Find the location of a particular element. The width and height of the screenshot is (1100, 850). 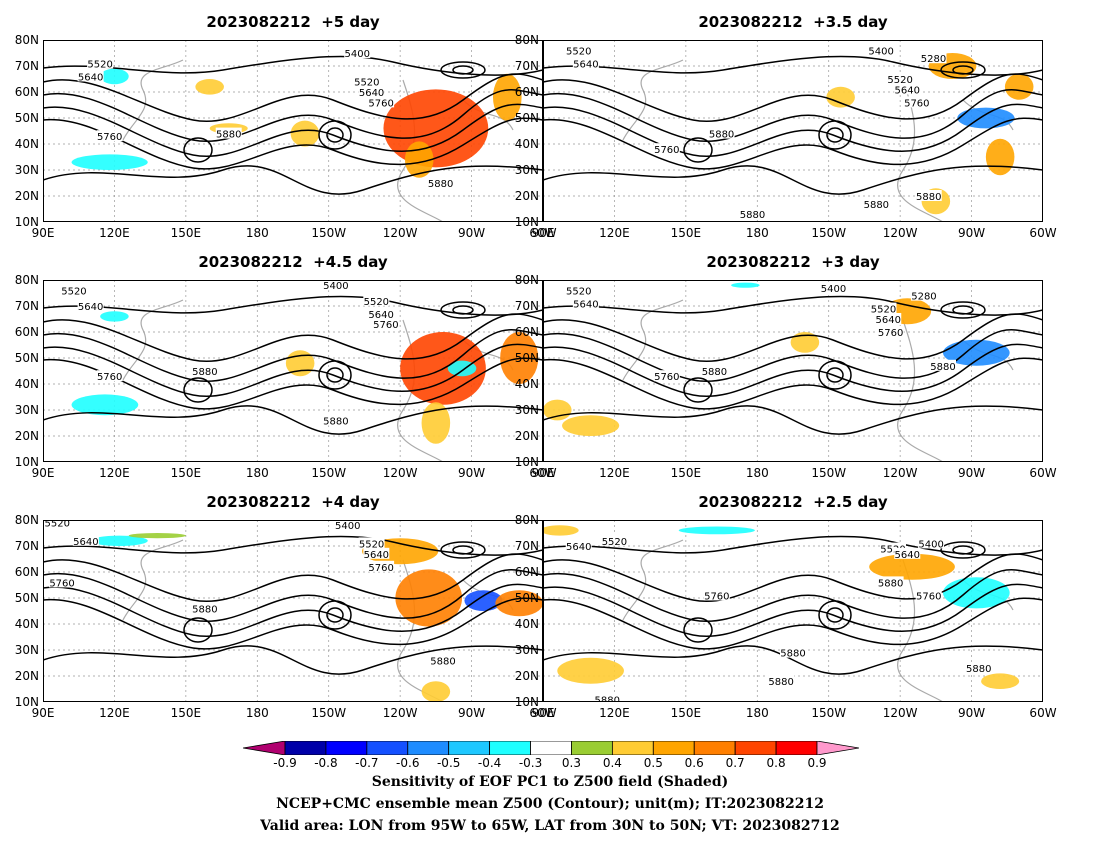

colorbar-tick-label: -0.8 is located at coordinates (326, 763).